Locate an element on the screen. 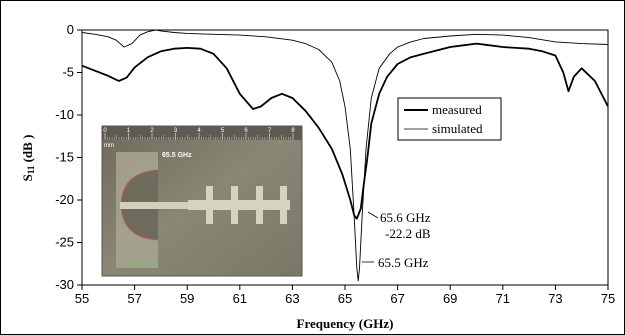 This screenshot has width=625, height=335. array-feed is located at coordinates (239, 205).